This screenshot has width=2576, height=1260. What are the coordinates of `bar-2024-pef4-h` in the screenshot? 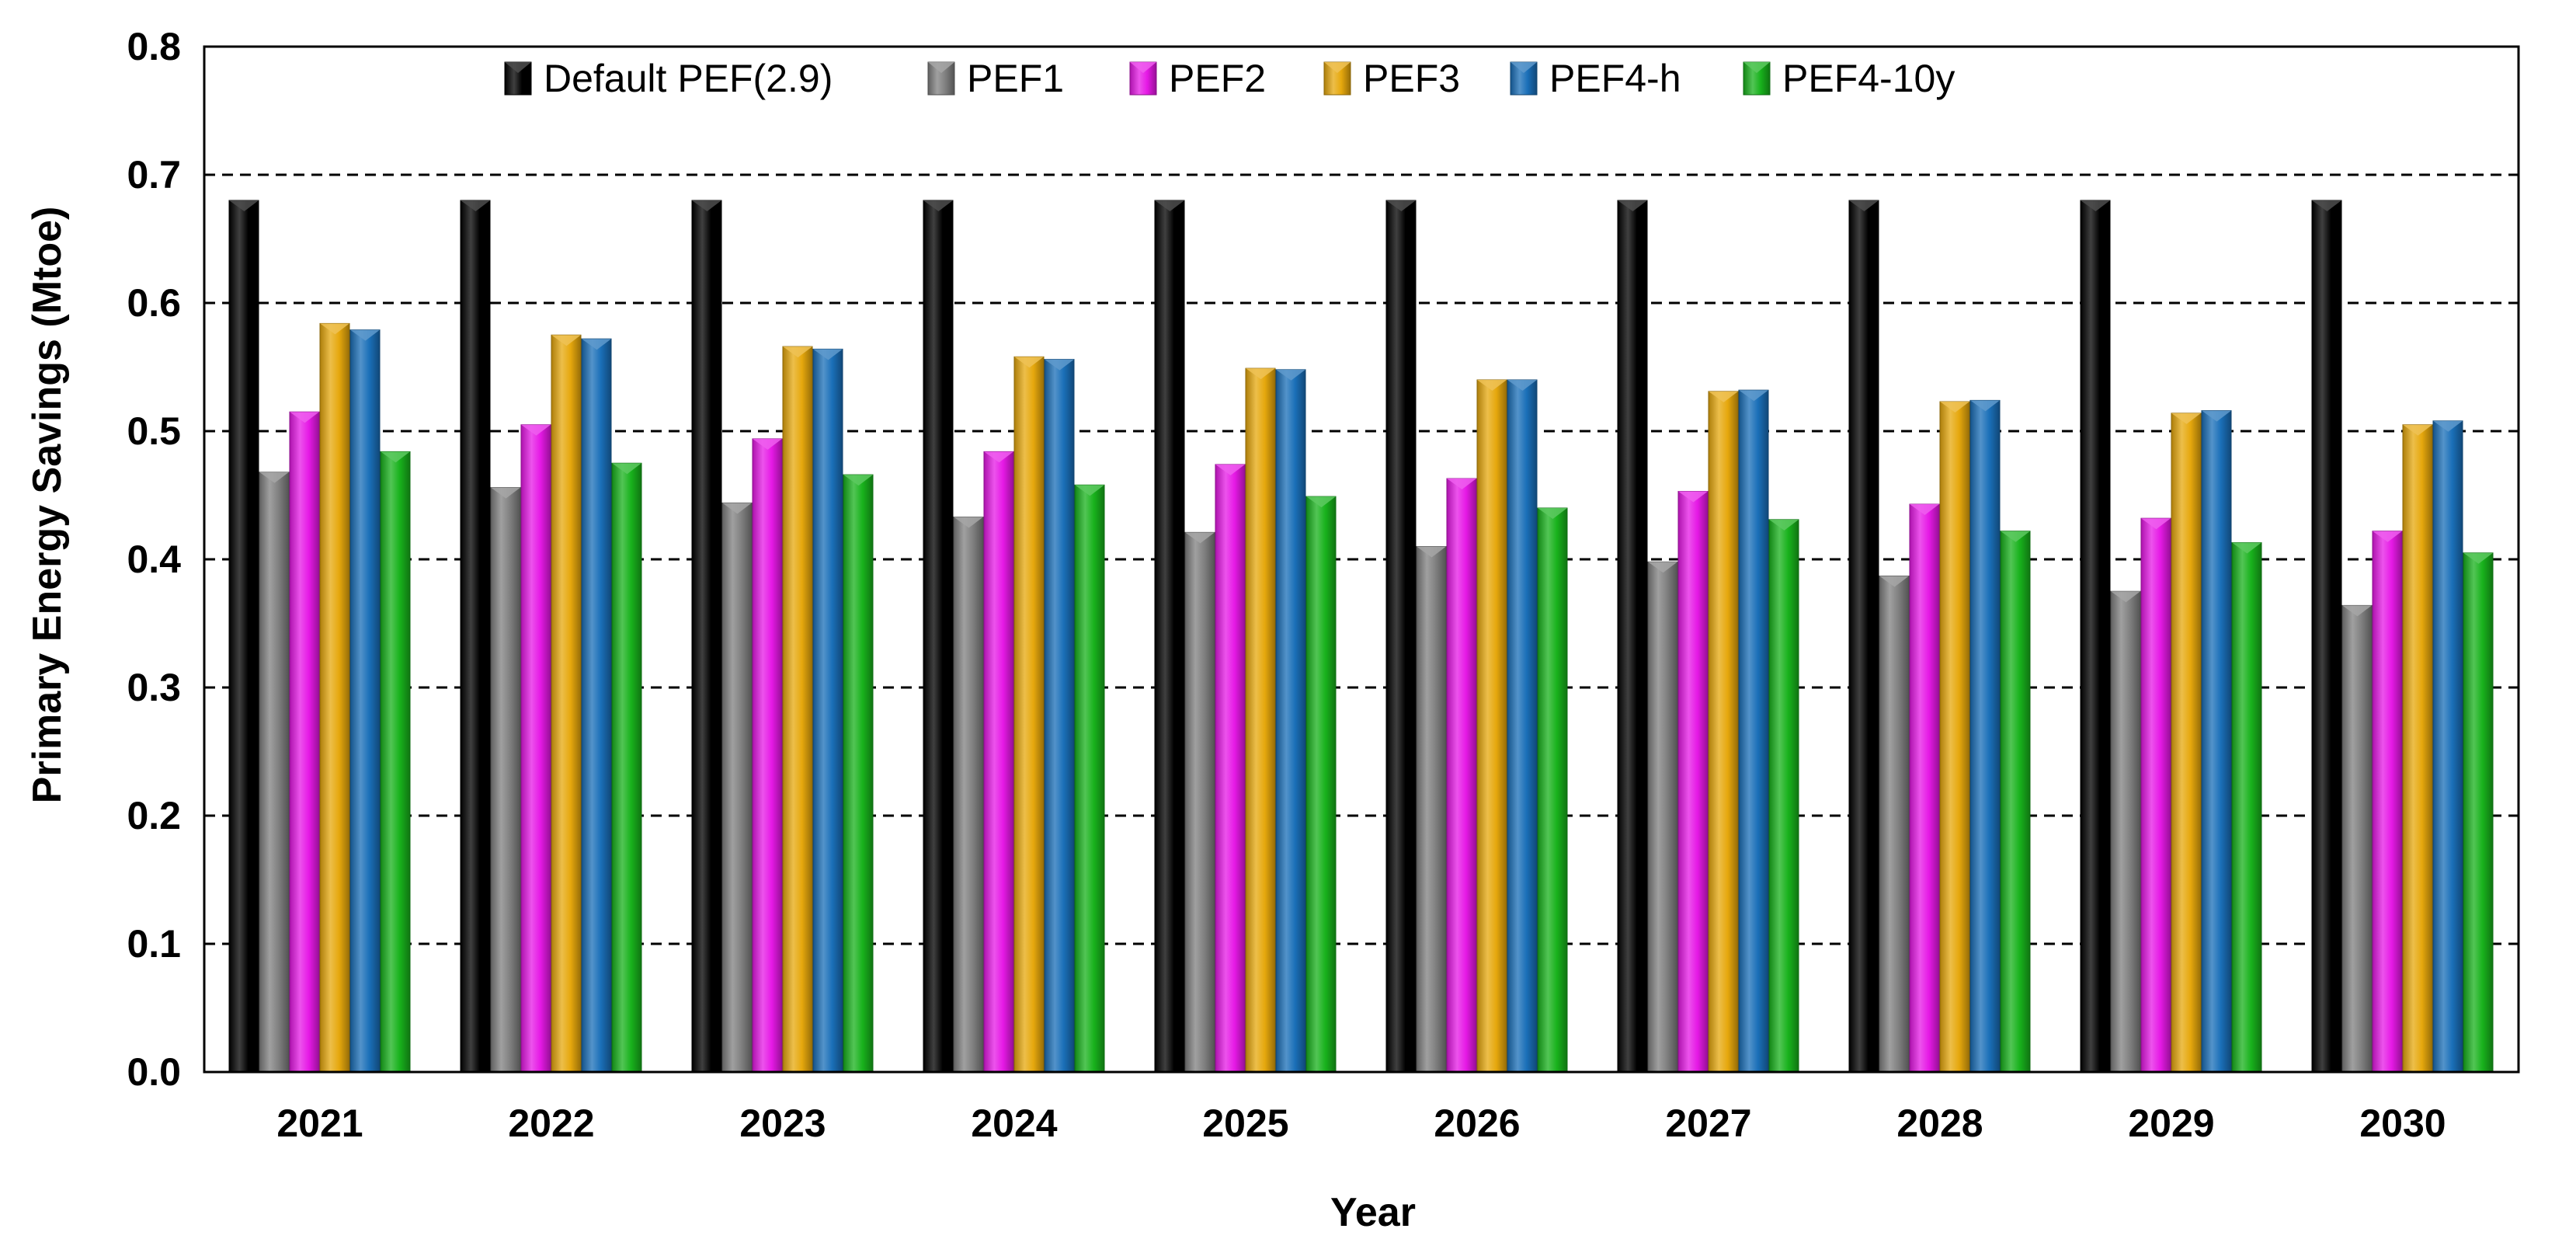 It's located at (1059, 716).